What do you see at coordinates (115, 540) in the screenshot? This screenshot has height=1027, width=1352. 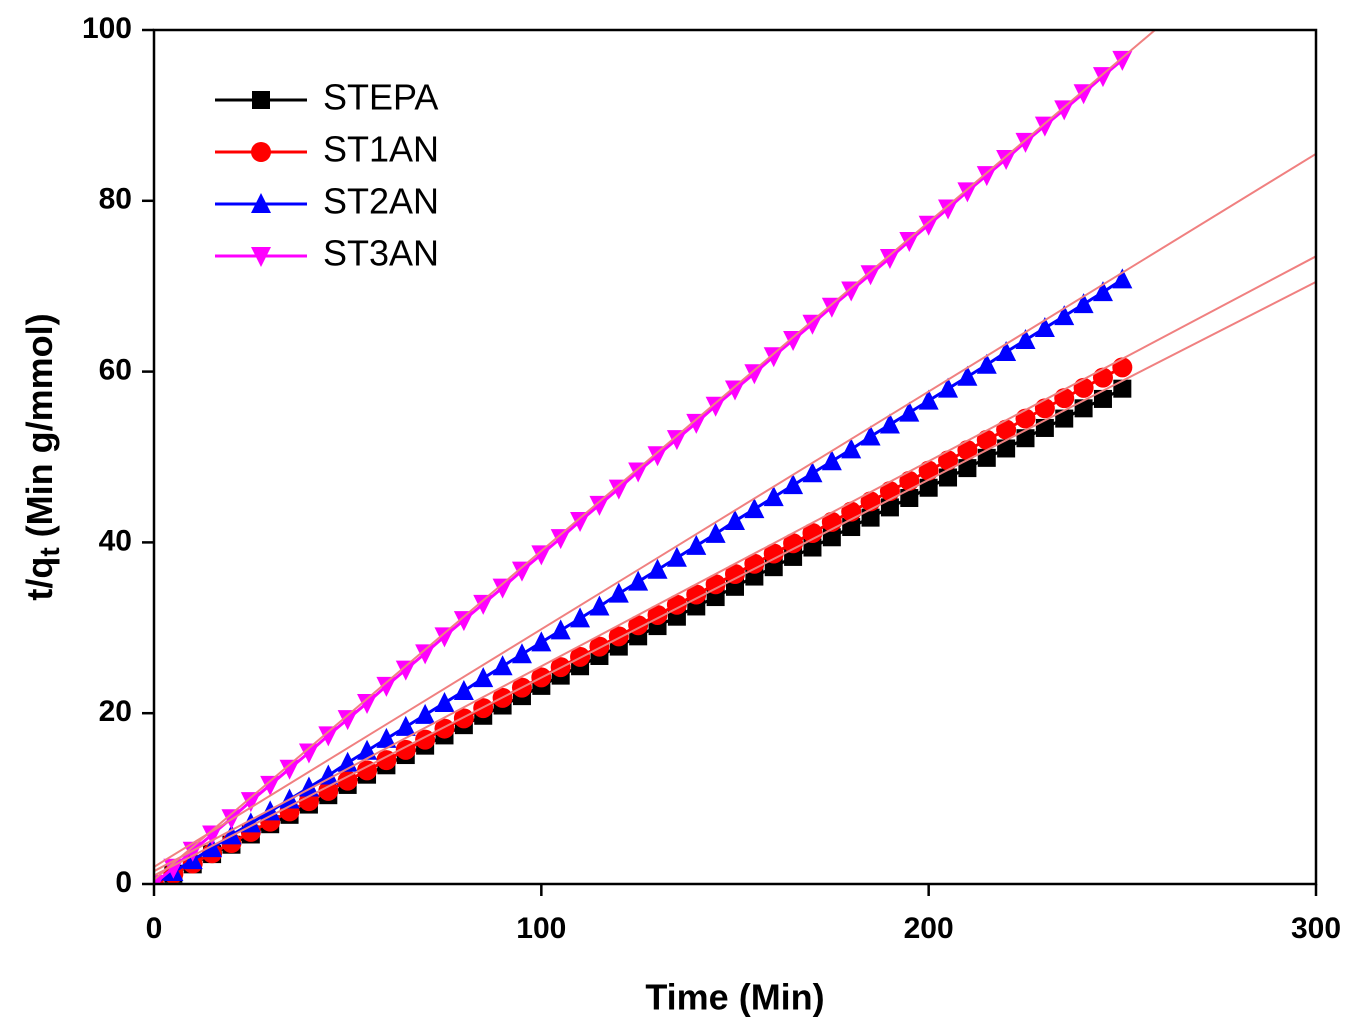 I see `y-tick-label: 40` at bounding box center [115, 540].